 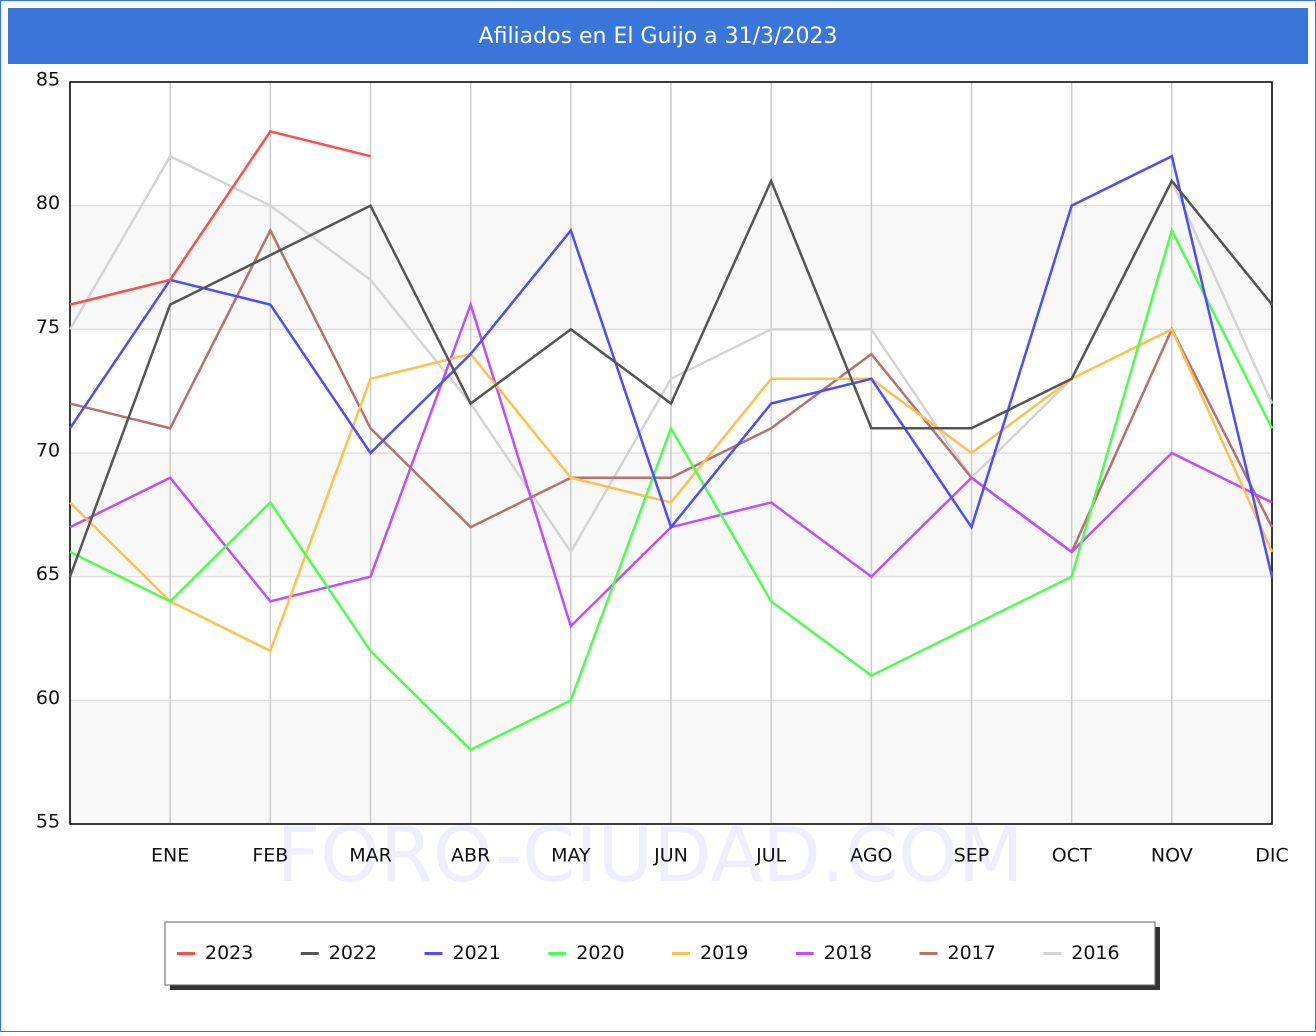 What do you see at coordinates (1072, 856) in the screenshot?
I see `x-tick-label: OCT` at bounding box center [1072, 856].